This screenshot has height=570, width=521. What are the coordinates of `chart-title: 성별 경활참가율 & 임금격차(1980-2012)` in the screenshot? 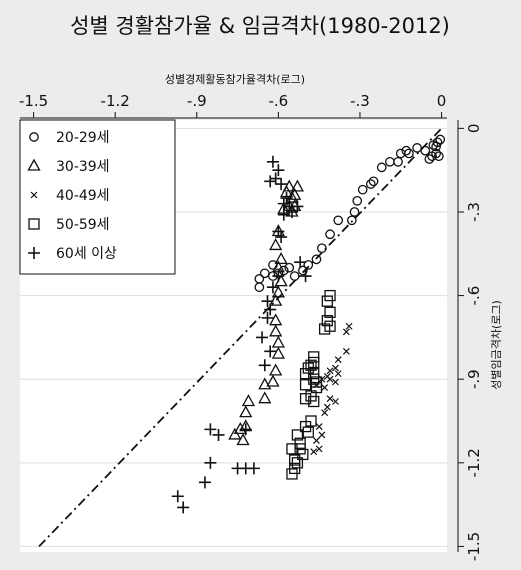 It's located at (260, 26).